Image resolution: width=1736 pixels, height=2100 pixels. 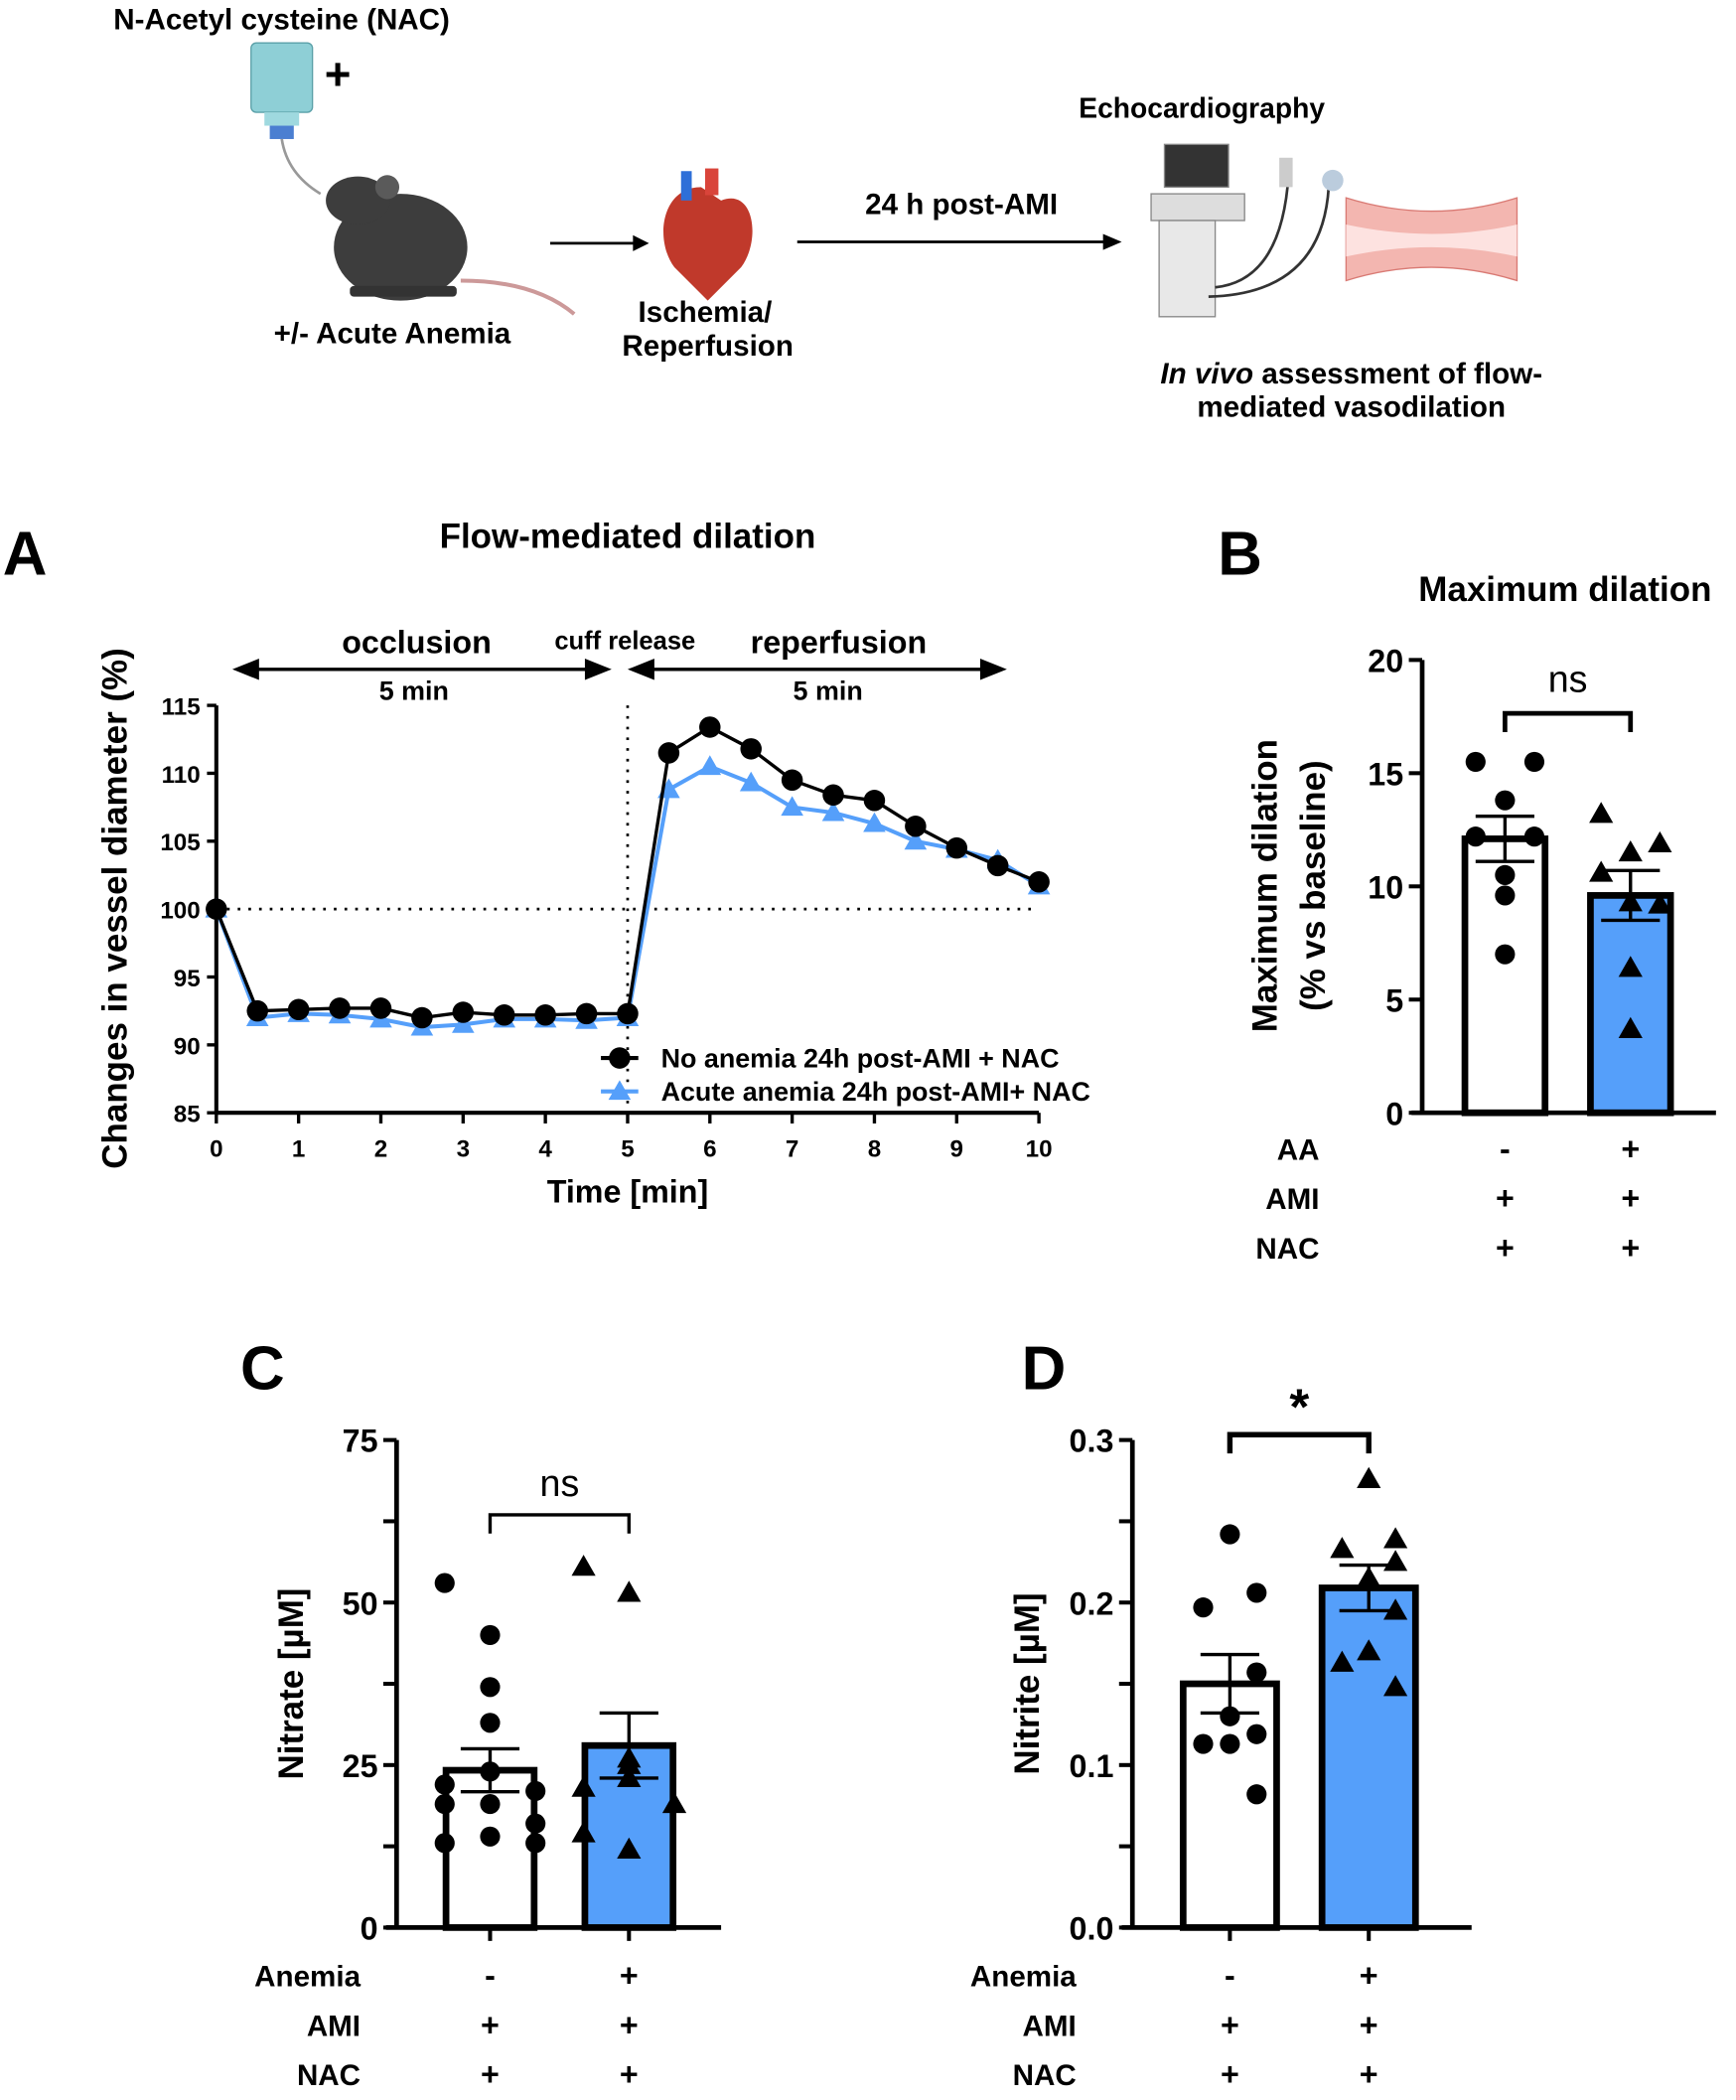 I want to click on y-tick-label: 0.1, so click(x=1092, y=1766).